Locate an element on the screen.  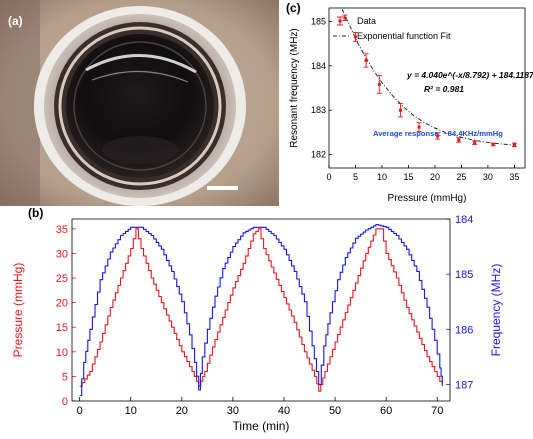
chart-b-ytick-right-label: 186 is located at coordinates (464, 330).